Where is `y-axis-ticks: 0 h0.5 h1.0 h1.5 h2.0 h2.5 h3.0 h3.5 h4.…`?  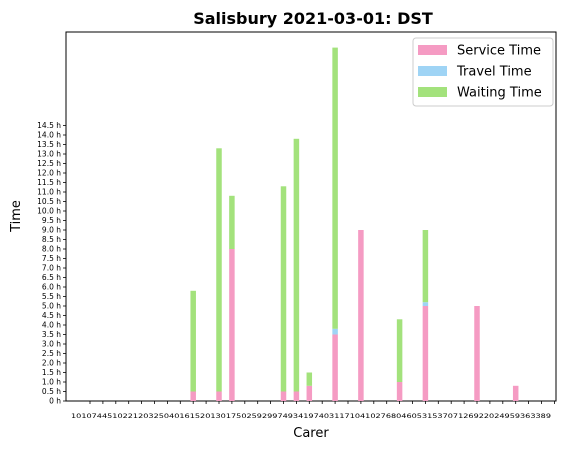
y-axis-ticks: 0 h0.5 h1.0 h1.5 h2.0 h2.5 h3.0 h3.5 h4.… is located at coordinates (51, 263).